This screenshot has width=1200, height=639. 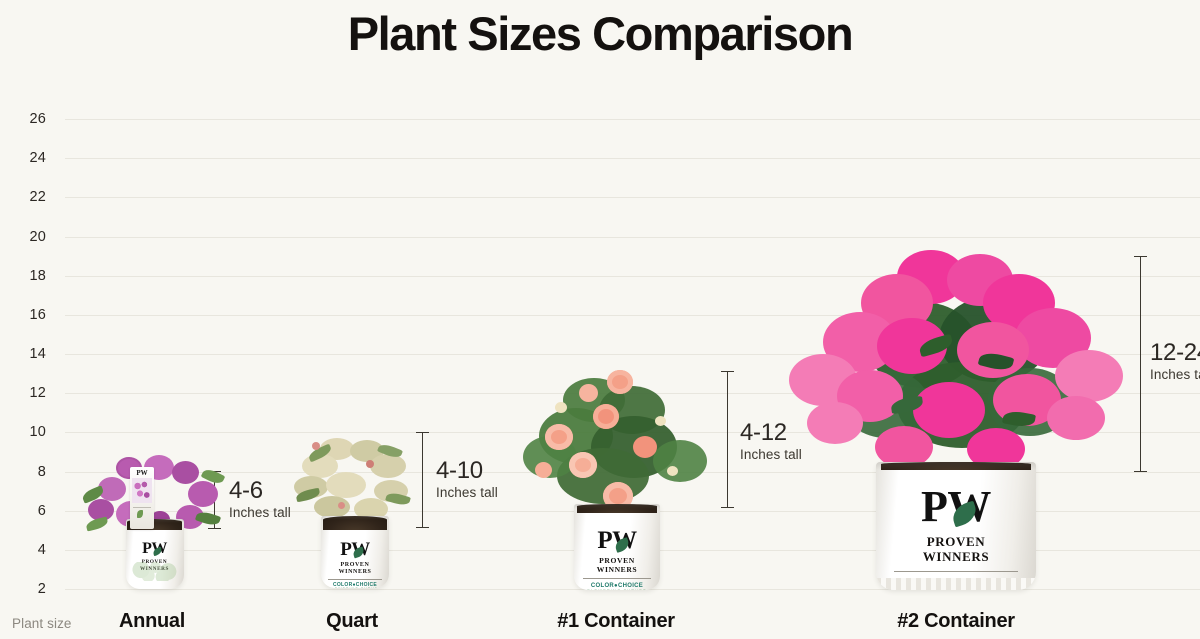 I want to click on measurement-range-annual: 4-6, so click(x=246, y=490).